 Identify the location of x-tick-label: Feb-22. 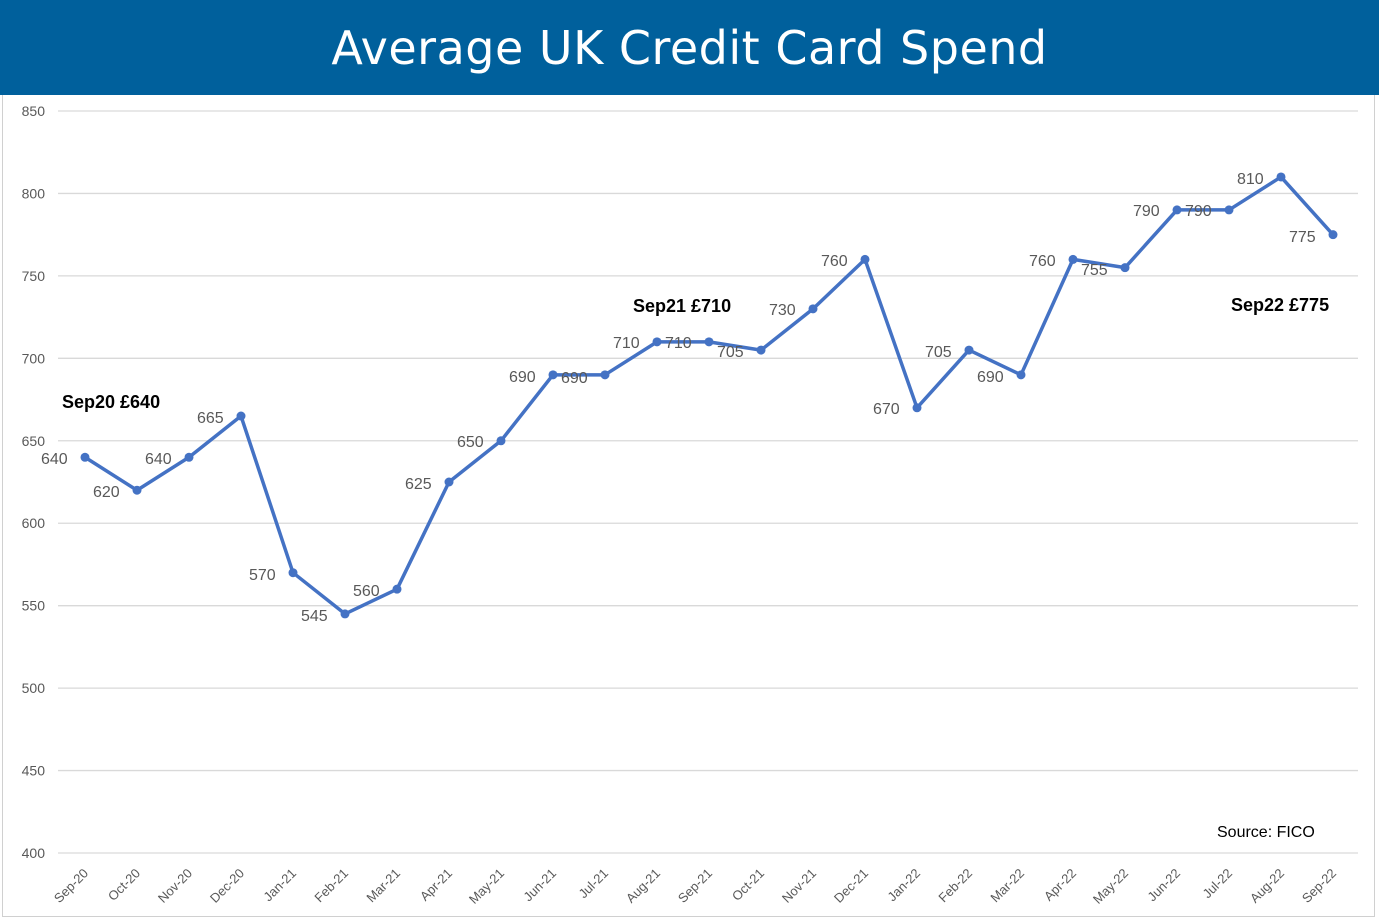
(955, 886).